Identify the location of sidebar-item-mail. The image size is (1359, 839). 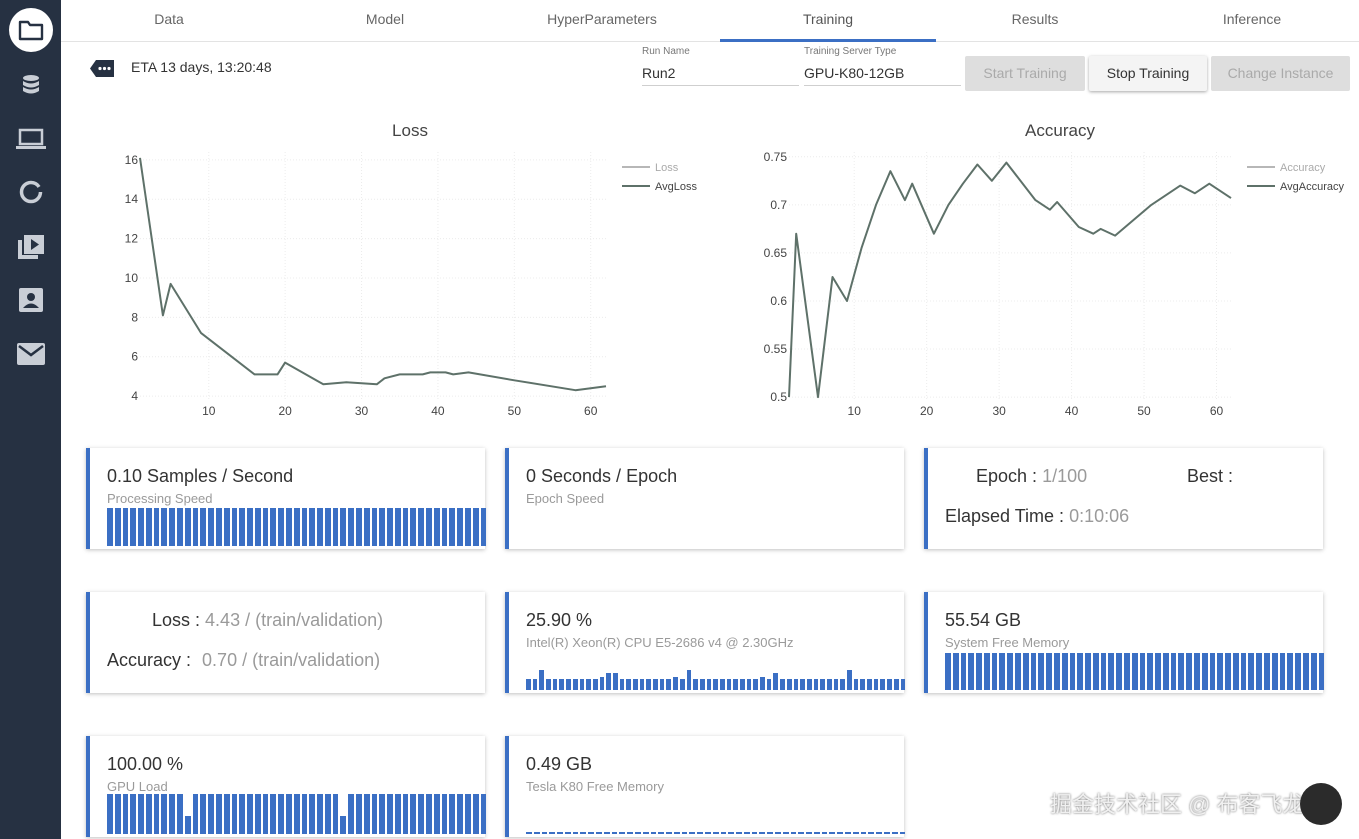
(30, 354).